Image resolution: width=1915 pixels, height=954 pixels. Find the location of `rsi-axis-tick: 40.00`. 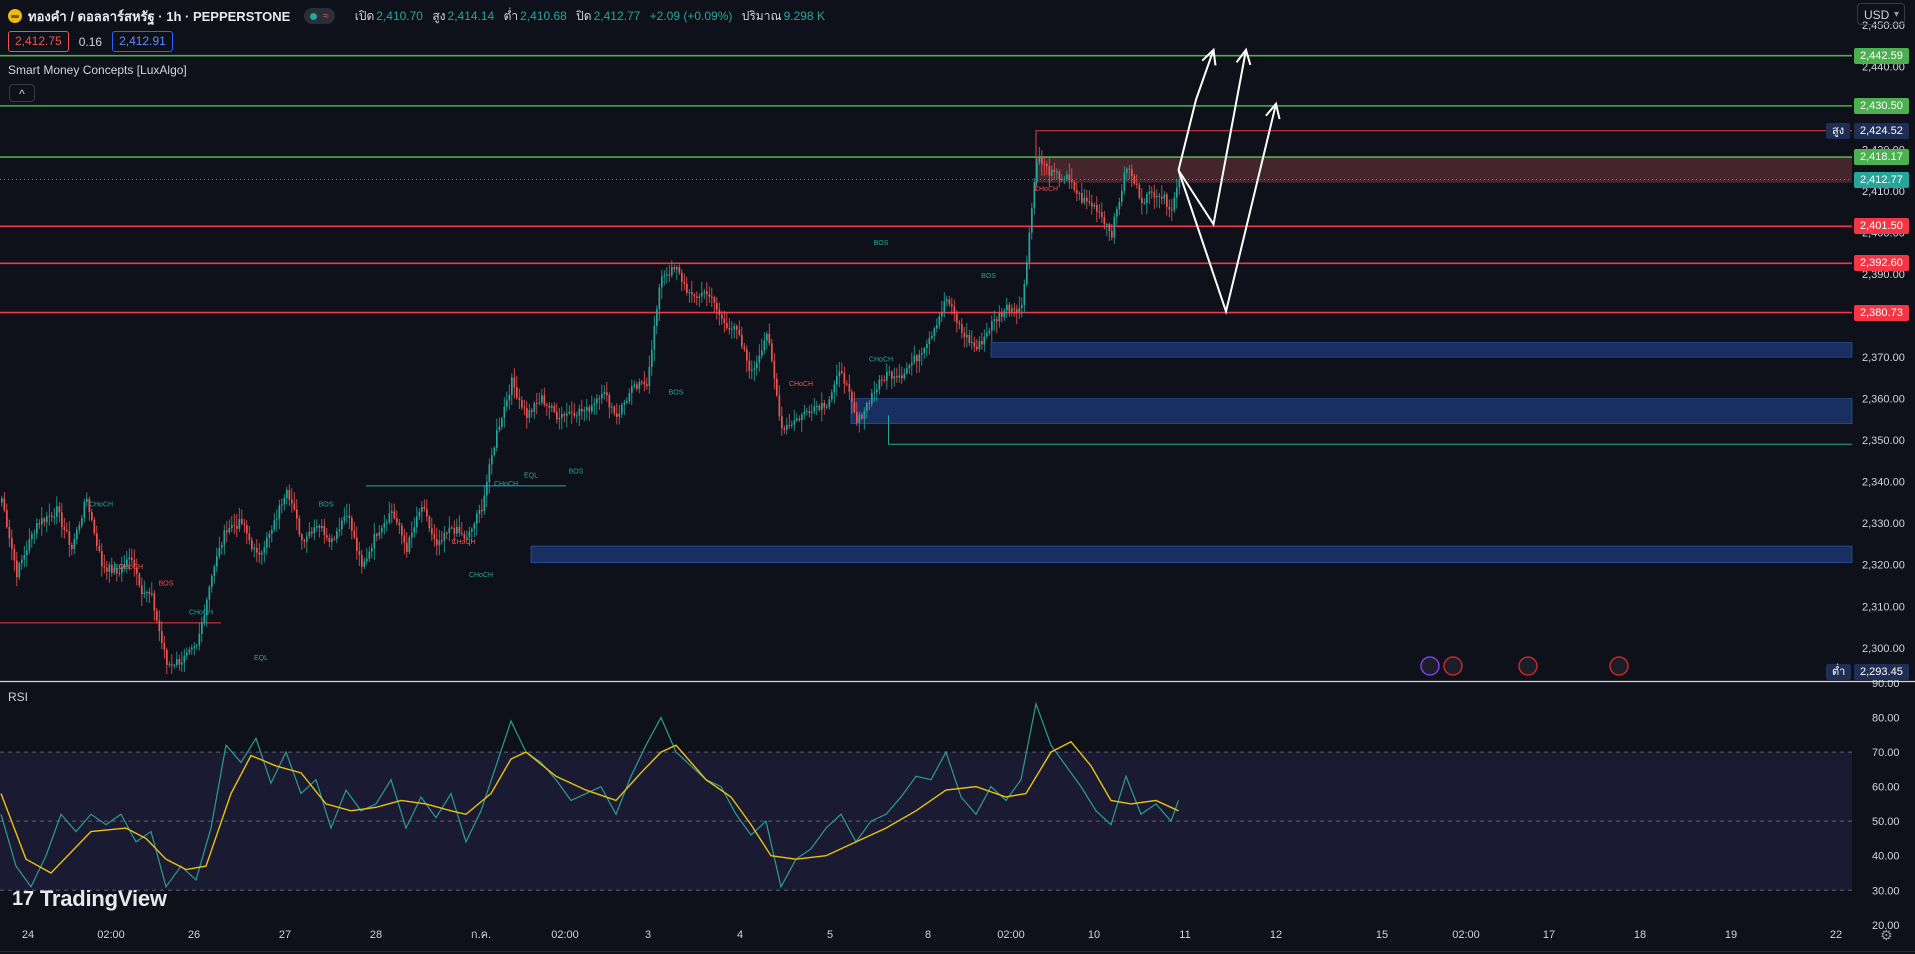

rsi-axis-tick: 40.00 is located at coordinates (1886, 857).